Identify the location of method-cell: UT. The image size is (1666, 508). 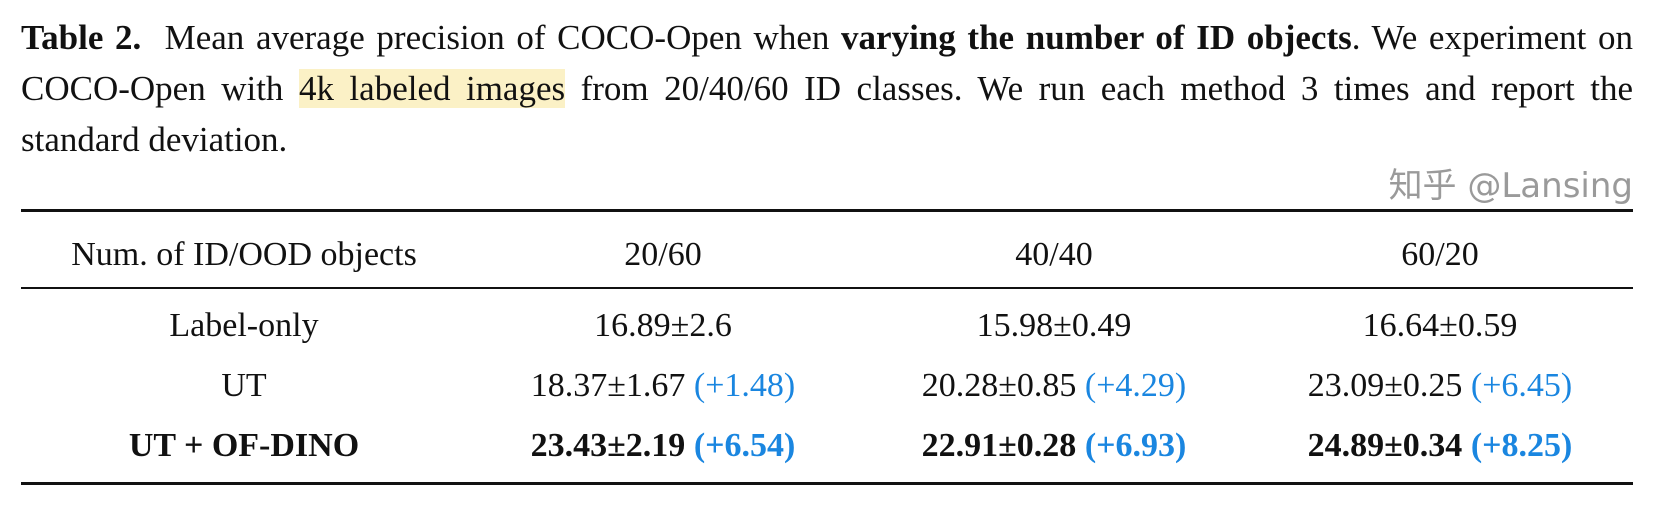
(244, 385).